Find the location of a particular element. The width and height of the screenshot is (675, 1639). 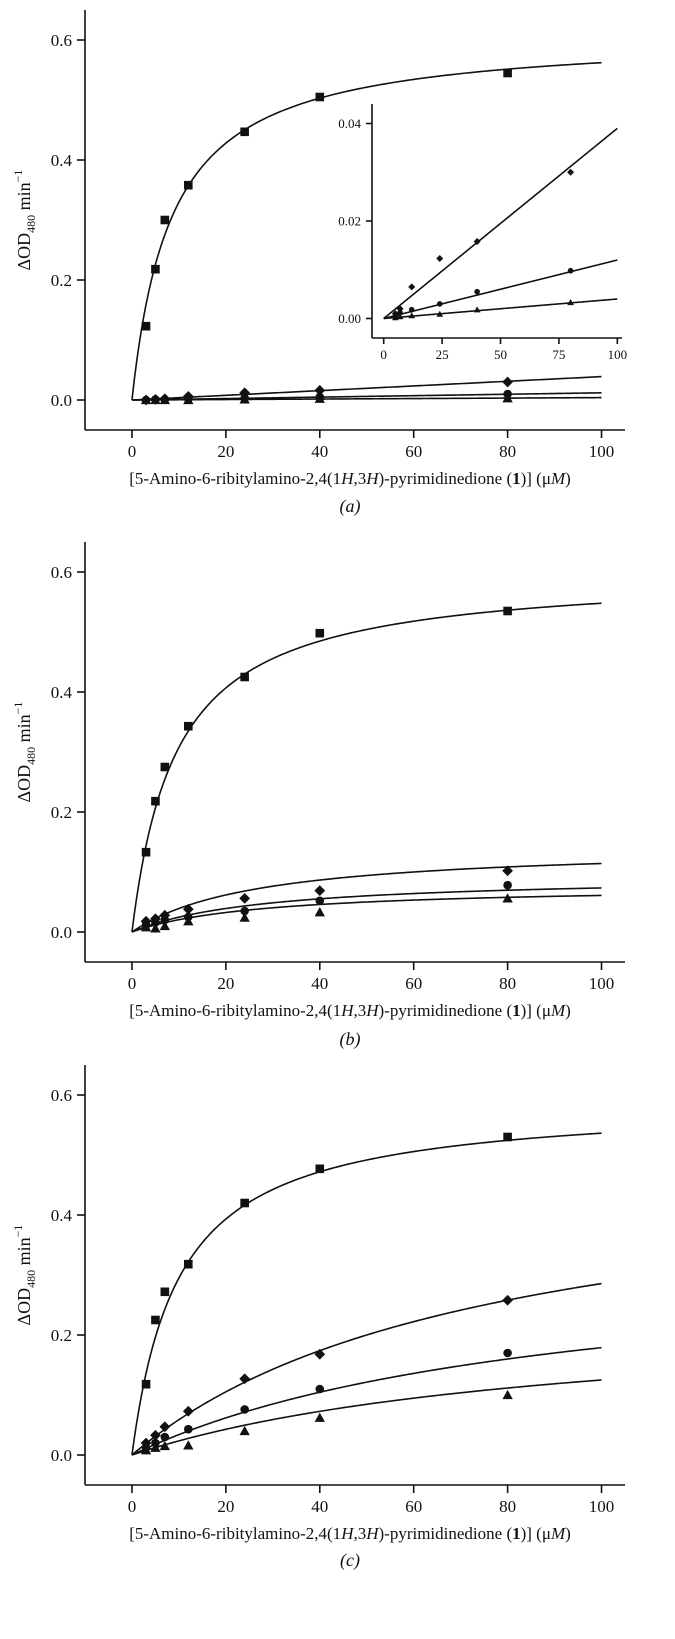

inset-x-tick-label: 0 is located at coordinates (383, 354).